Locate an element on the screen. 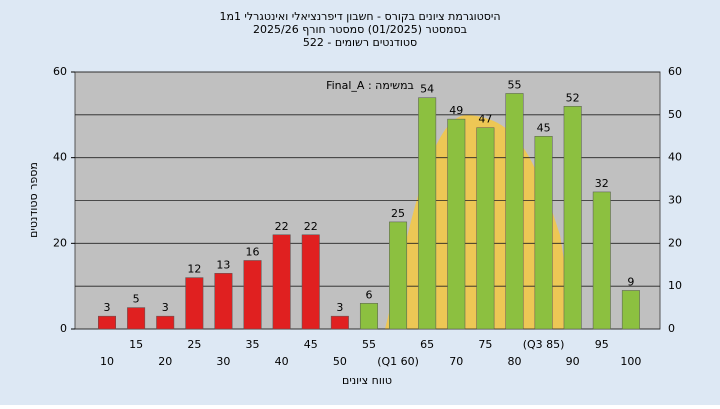  chart-subtitle: סטודנטים רשומים - 522 is located at coordinates (360, 42).